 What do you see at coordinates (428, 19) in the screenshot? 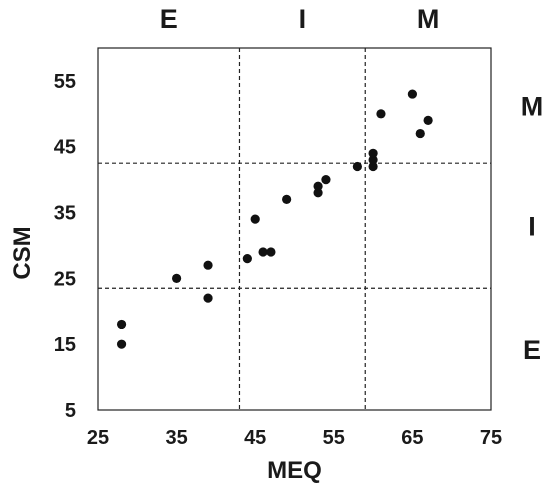
I see `zone-label-top: M` at bounding box center [428, 19].